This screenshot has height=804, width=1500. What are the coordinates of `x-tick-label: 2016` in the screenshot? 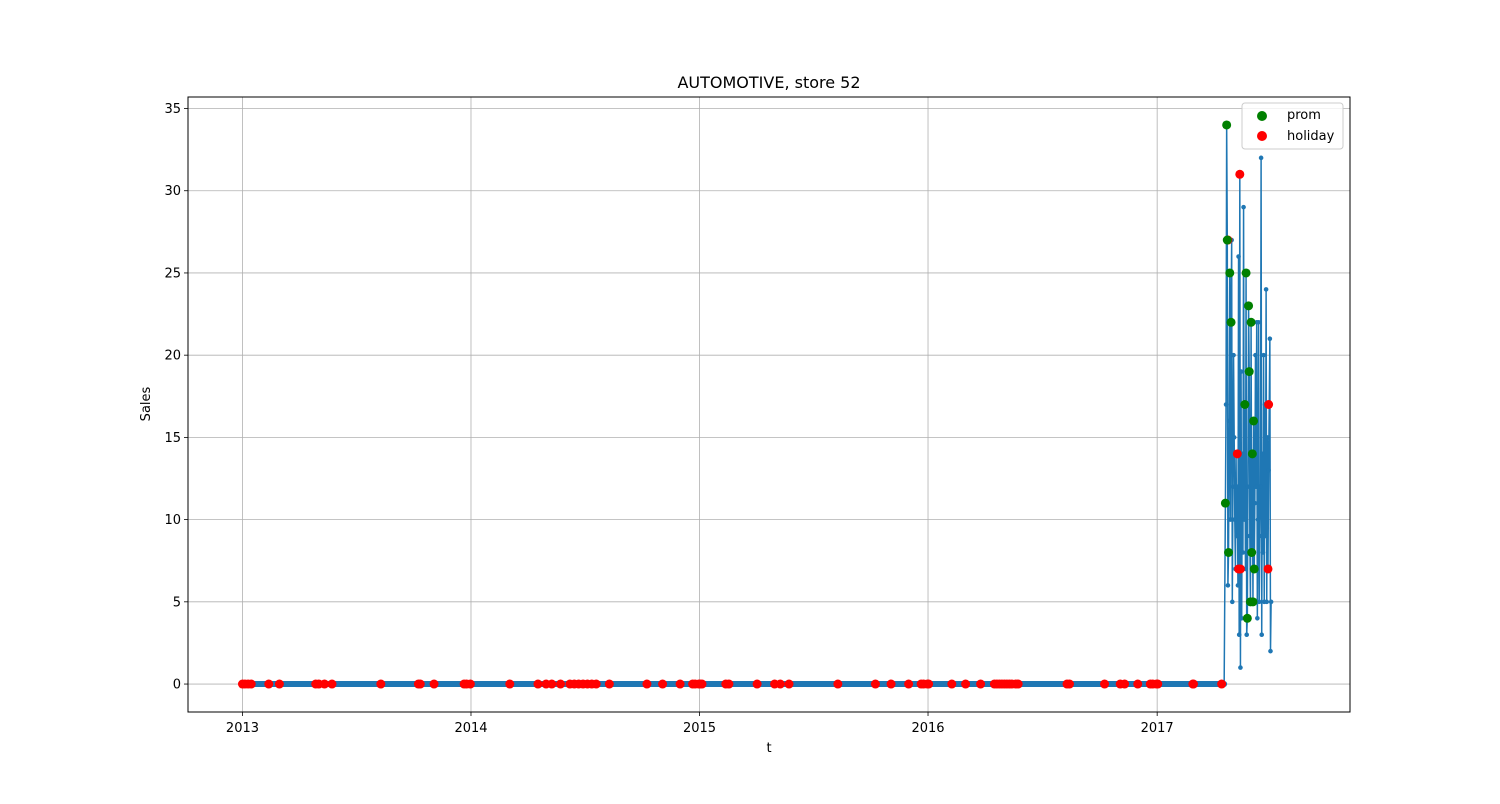 It's located at (927, 728).